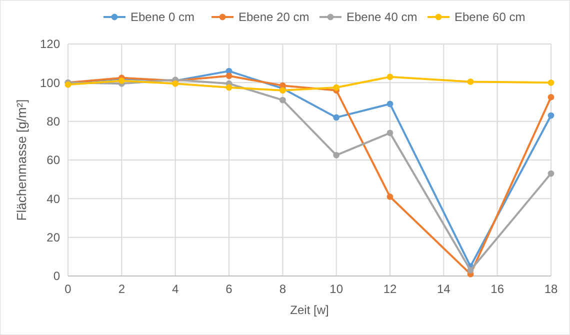  What do you see at coordinates (122, 289) in the screenshot?
I see `x-tick-label: 2` at bounding box center [122, 289].